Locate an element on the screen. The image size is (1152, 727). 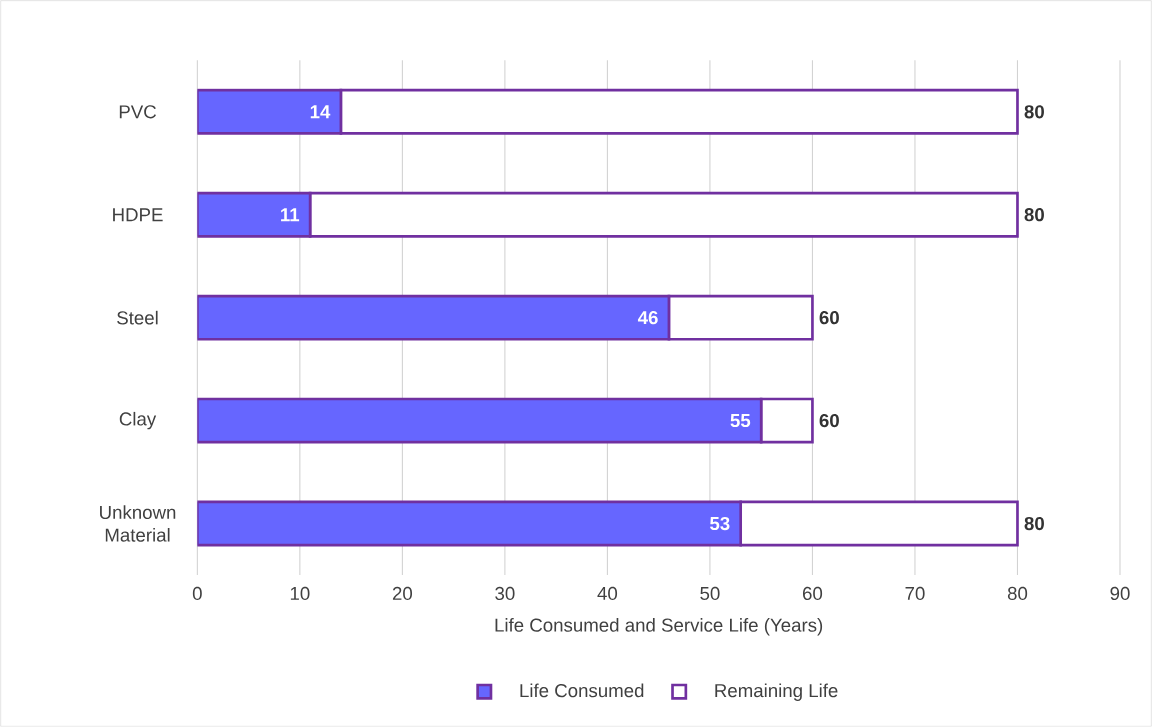
legend-label: Life Consumed is located at coordinates (582, 690).